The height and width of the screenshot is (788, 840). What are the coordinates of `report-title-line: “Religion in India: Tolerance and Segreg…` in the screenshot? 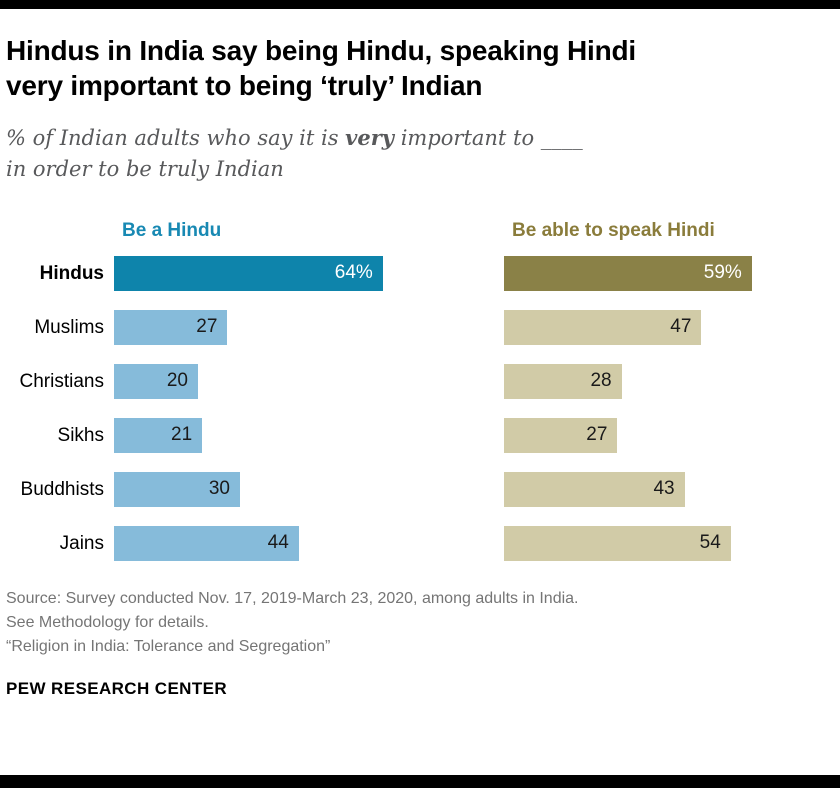 It's located at (168, 647).